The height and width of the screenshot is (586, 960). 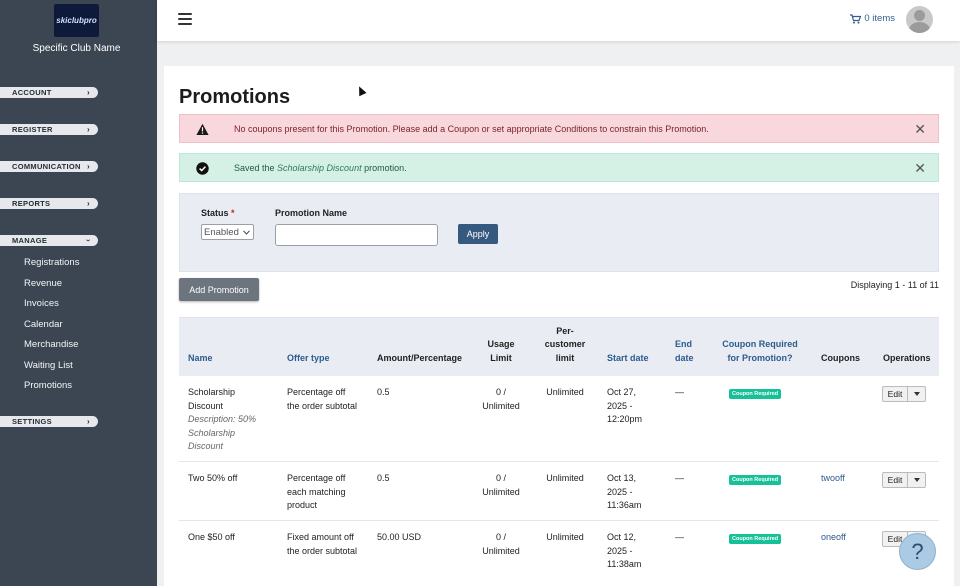 I want to click on sidebar-item-invoices: Invoices, so click(x=41, y=303).